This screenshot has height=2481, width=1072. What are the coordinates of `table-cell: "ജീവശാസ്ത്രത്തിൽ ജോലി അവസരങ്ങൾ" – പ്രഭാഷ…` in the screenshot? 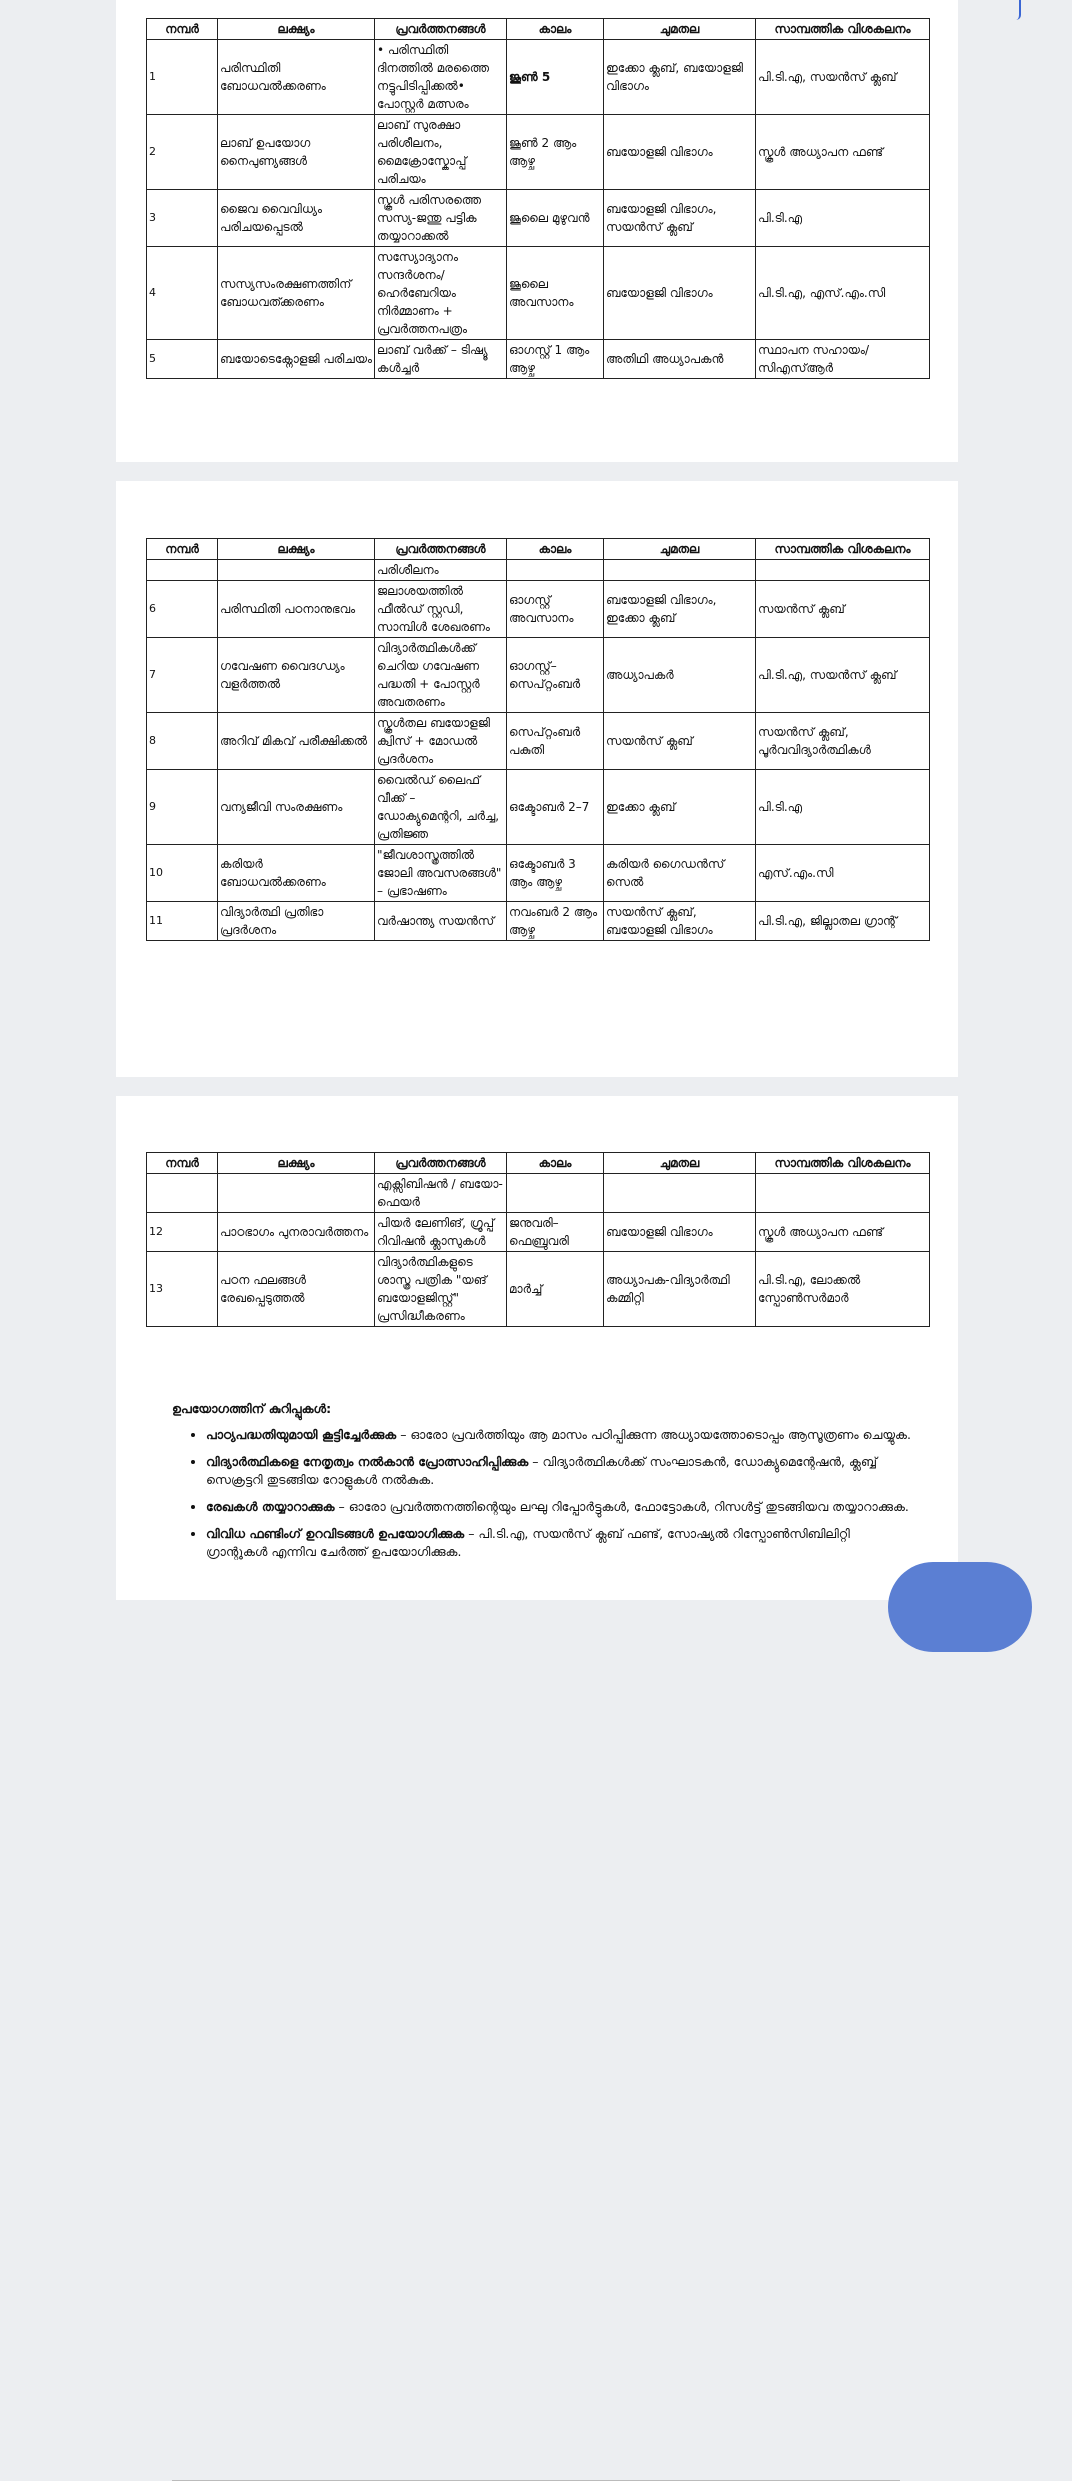 It's located at (440, 873).